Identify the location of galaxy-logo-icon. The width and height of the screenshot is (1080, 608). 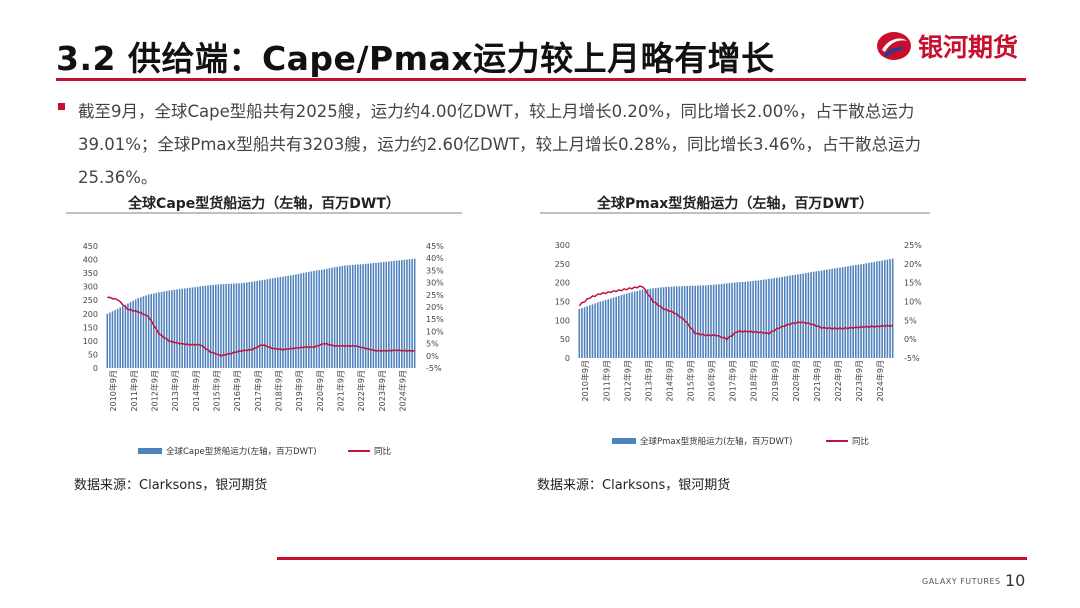
(894, 46).